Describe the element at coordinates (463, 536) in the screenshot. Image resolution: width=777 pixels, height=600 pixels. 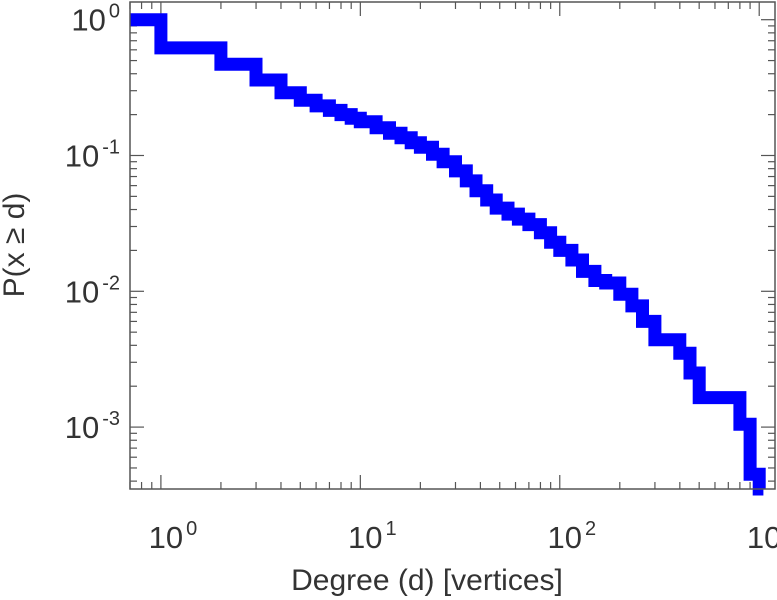
I see `x-tick-labels: 100 101 102 103` at that location.